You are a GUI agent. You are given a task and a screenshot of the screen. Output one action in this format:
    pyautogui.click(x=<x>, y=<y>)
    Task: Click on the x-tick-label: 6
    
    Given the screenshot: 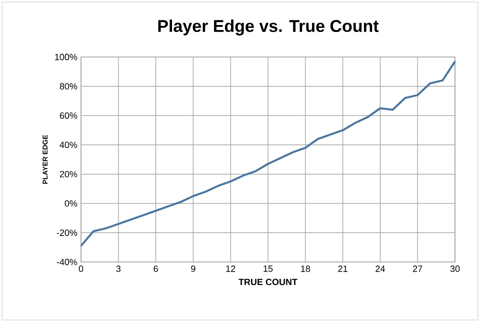 What is the action you would take?
    pyautogui.click(x=156, y=269)
    